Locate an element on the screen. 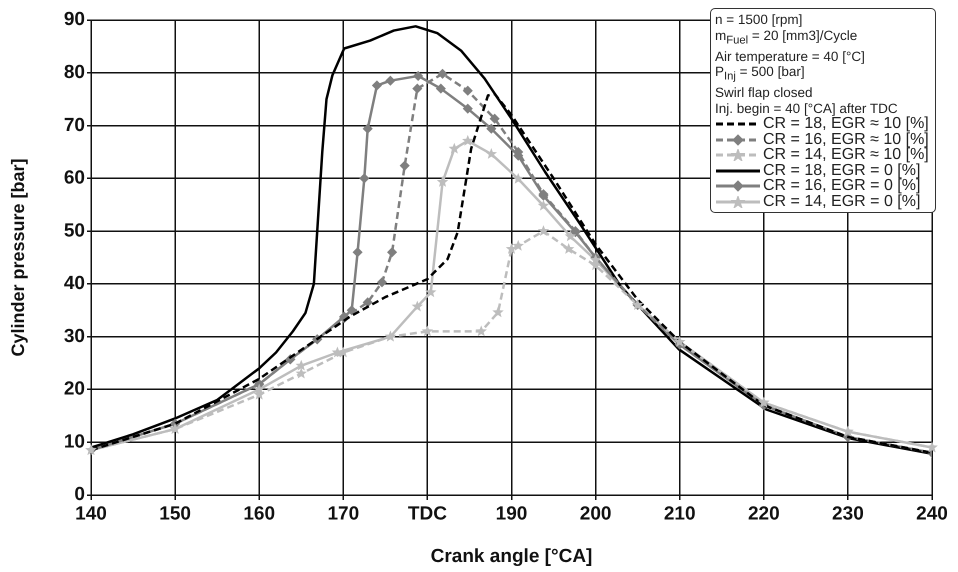 The width and height of the screenshot is (958, 572). y-tick-label: 20 is located at coordinates (74, 389).